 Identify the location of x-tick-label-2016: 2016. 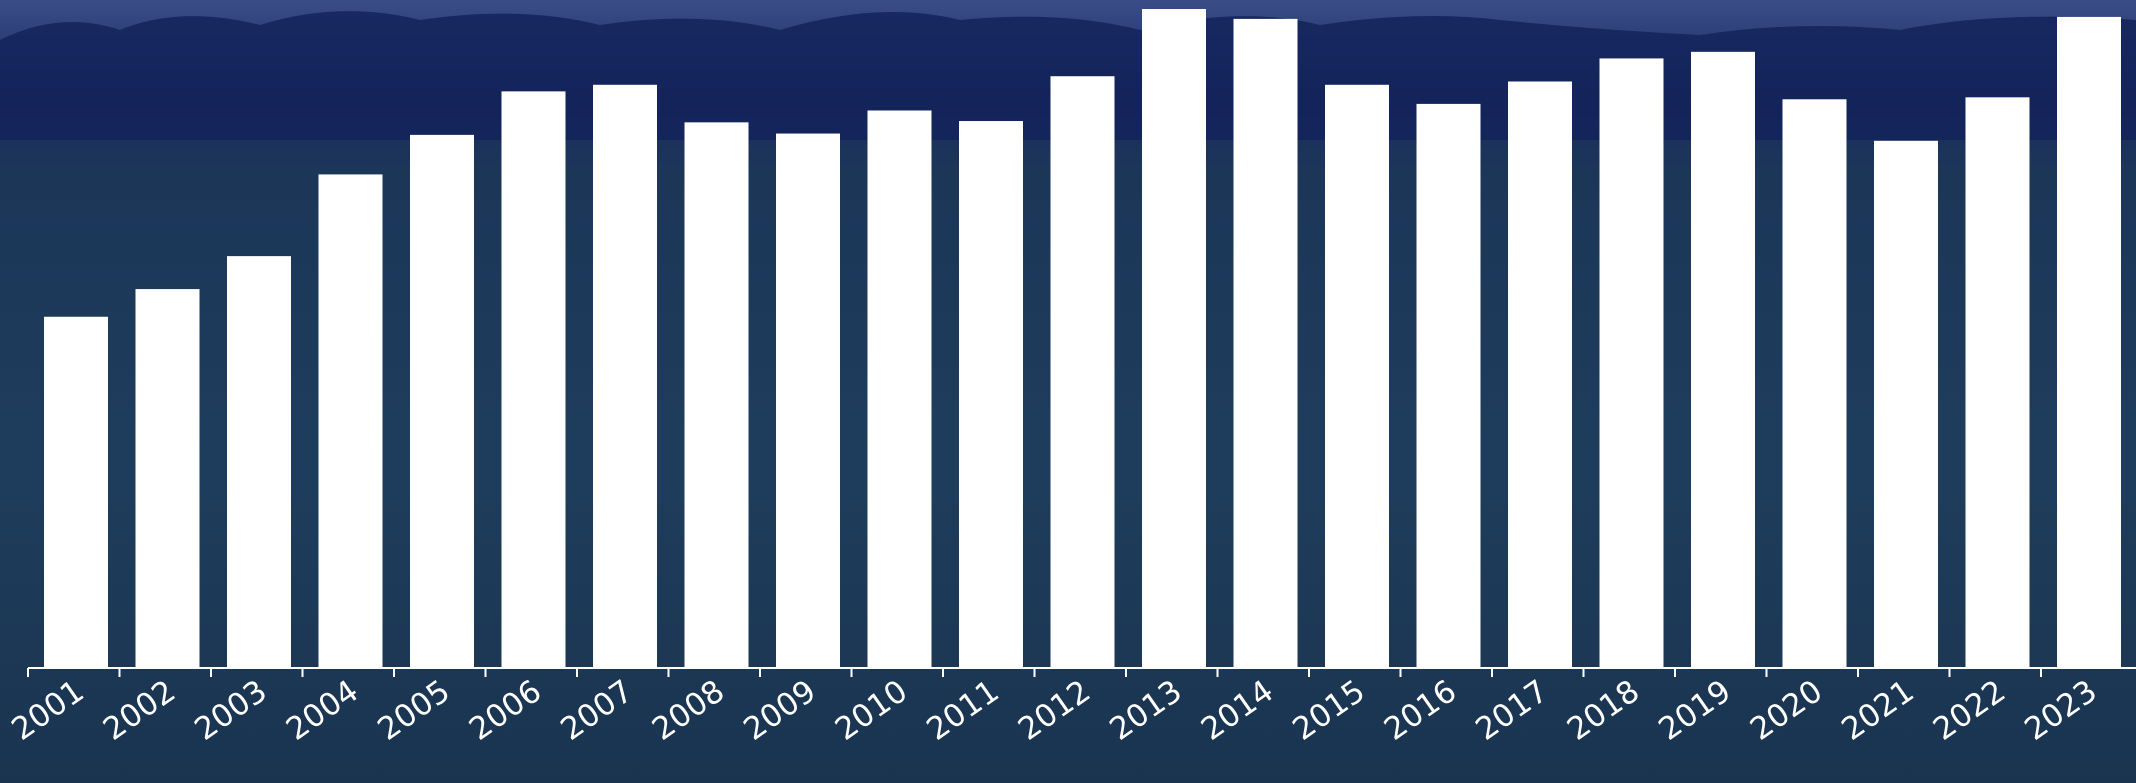
(1420, 710).